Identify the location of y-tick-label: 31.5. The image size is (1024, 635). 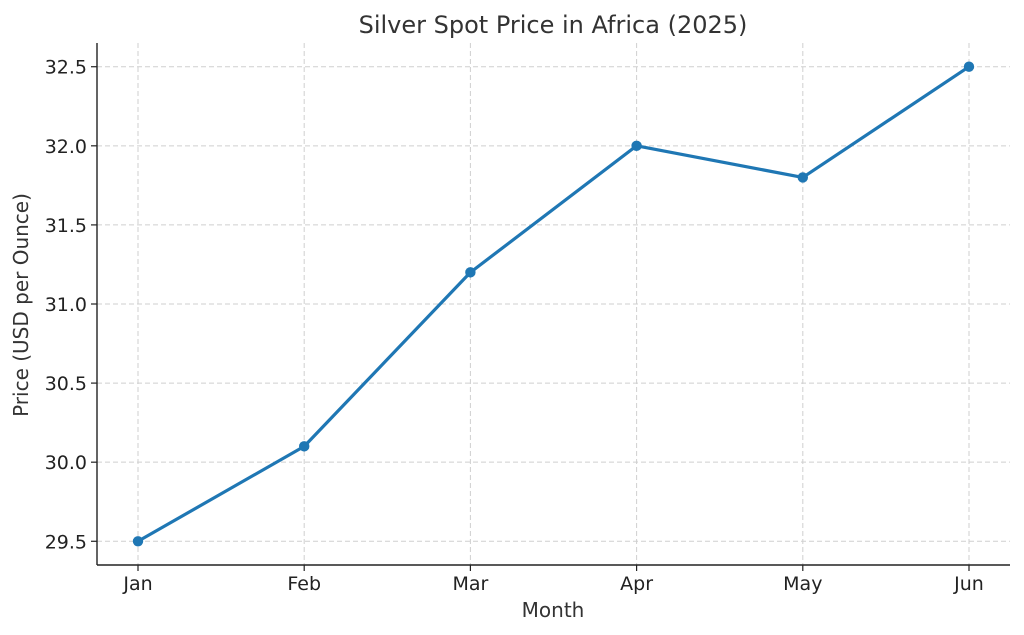
(66, 226).